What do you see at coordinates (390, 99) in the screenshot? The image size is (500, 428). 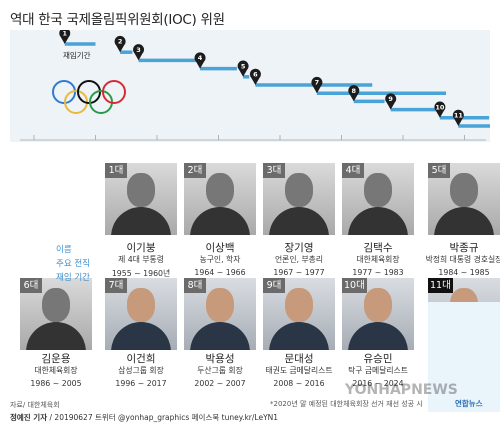 I see `term-number: 9` at bounding box center [390, 99].